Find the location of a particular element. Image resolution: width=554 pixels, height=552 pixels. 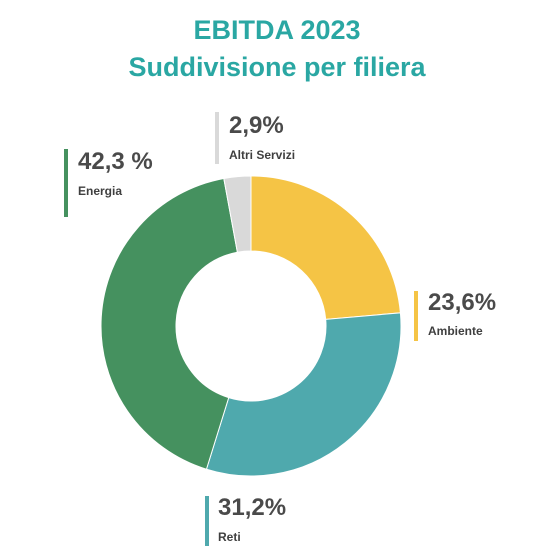

value-label-altri-servizi: 2,9% is located at coordinates (256, 125).